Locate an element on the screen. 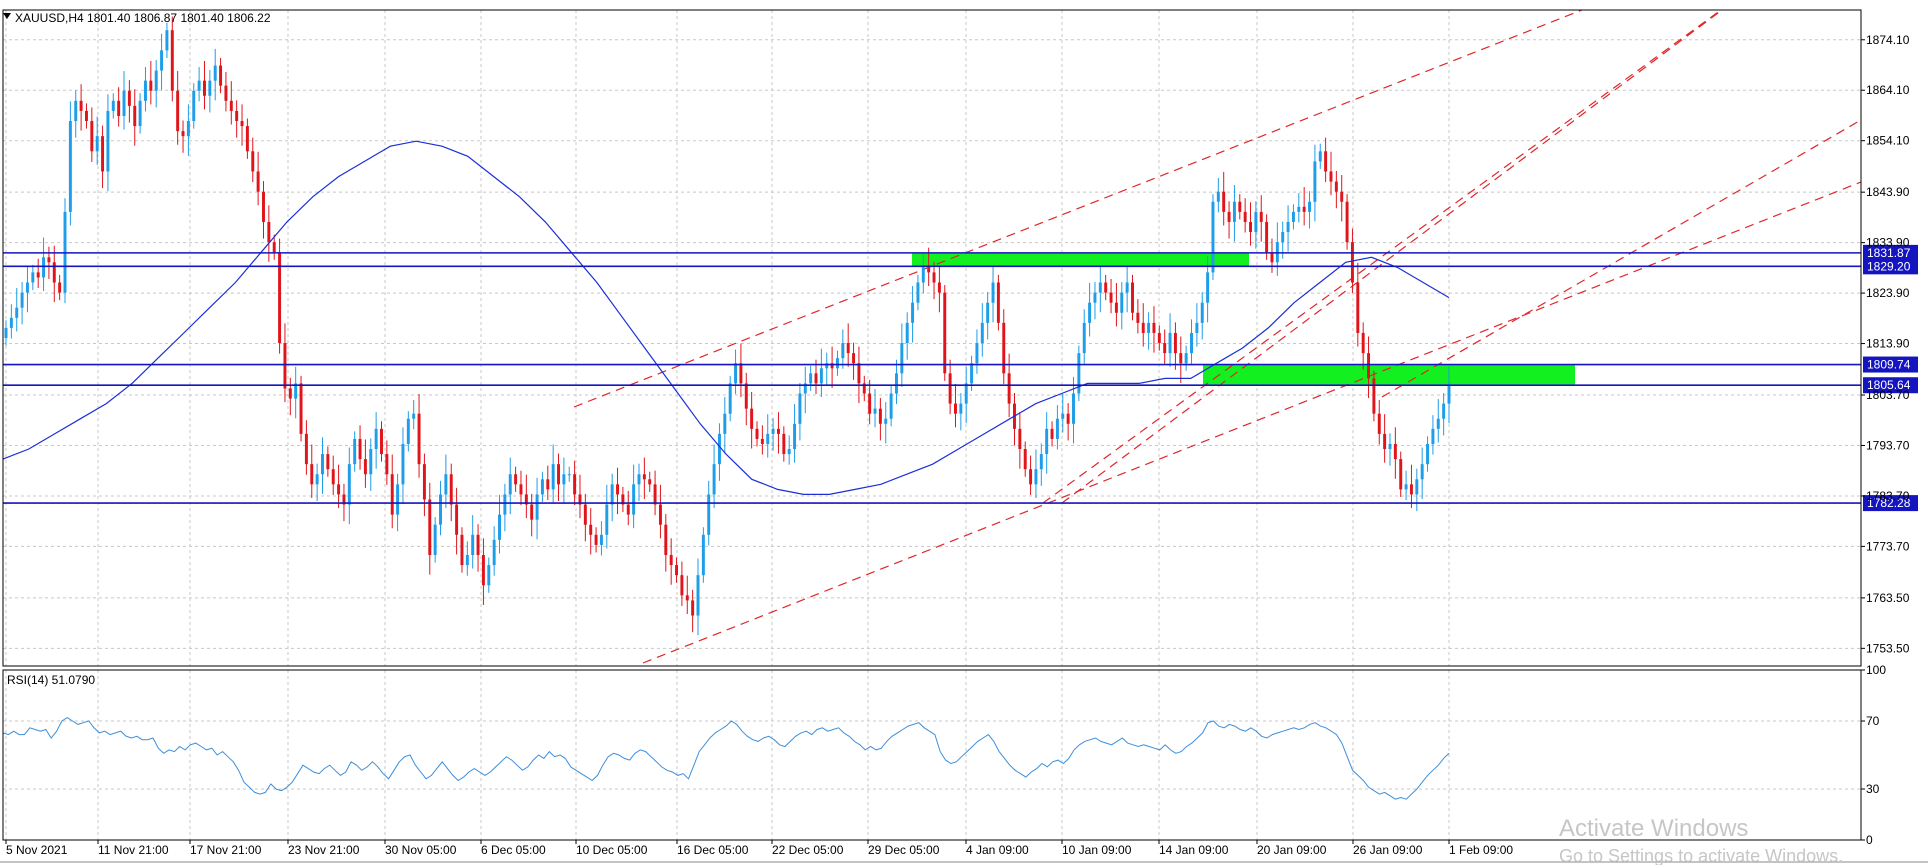 The height and width of the screenshot is (865, 1928). price-tick-label: 1753.50 is located at coordinates (1888, 648).